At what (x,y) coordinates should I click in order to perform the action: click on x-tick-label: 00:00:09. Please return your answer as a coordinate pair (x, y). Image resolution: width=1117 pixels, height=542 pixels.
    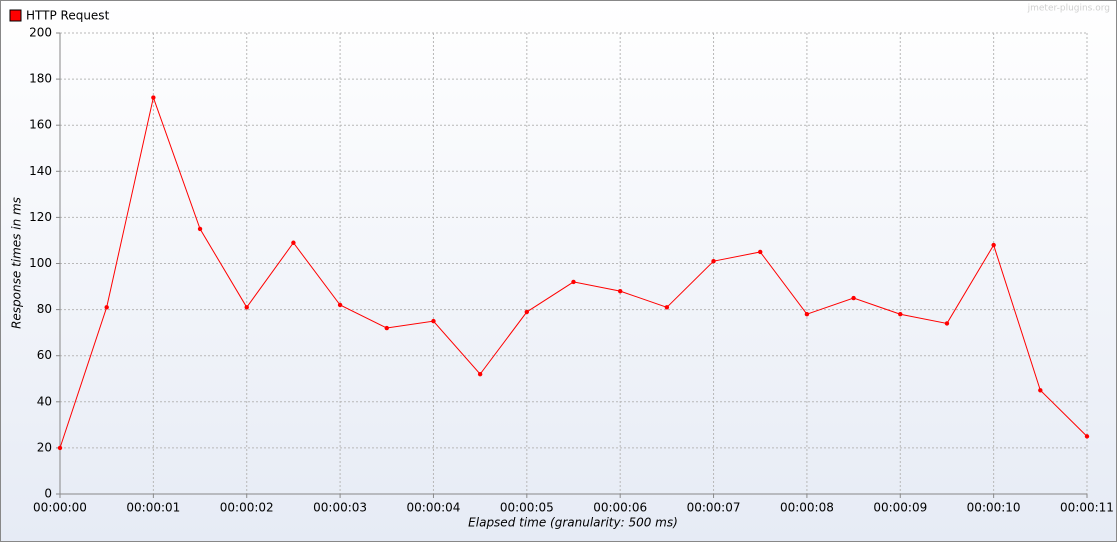
    Looking at the image, I should click on (900, 508).